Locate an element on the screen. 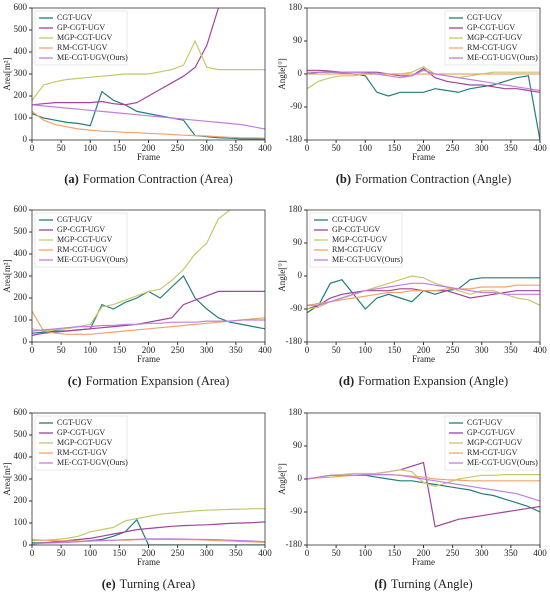 The image size is (550, 597). y-tick-label: 600 is located at coordinates (21, 209).